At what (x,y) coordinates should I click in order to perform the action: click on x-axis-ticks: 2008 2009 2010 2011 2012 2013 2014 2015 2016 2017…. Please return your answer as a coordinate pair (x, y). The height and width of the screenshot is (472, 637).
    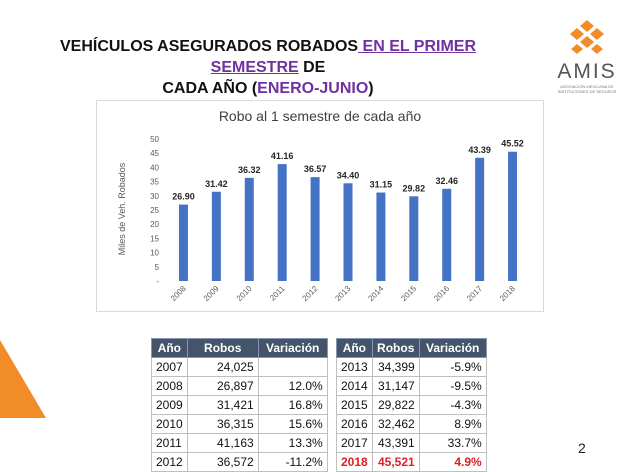
    Looking at the image, I should click on (343, 293).